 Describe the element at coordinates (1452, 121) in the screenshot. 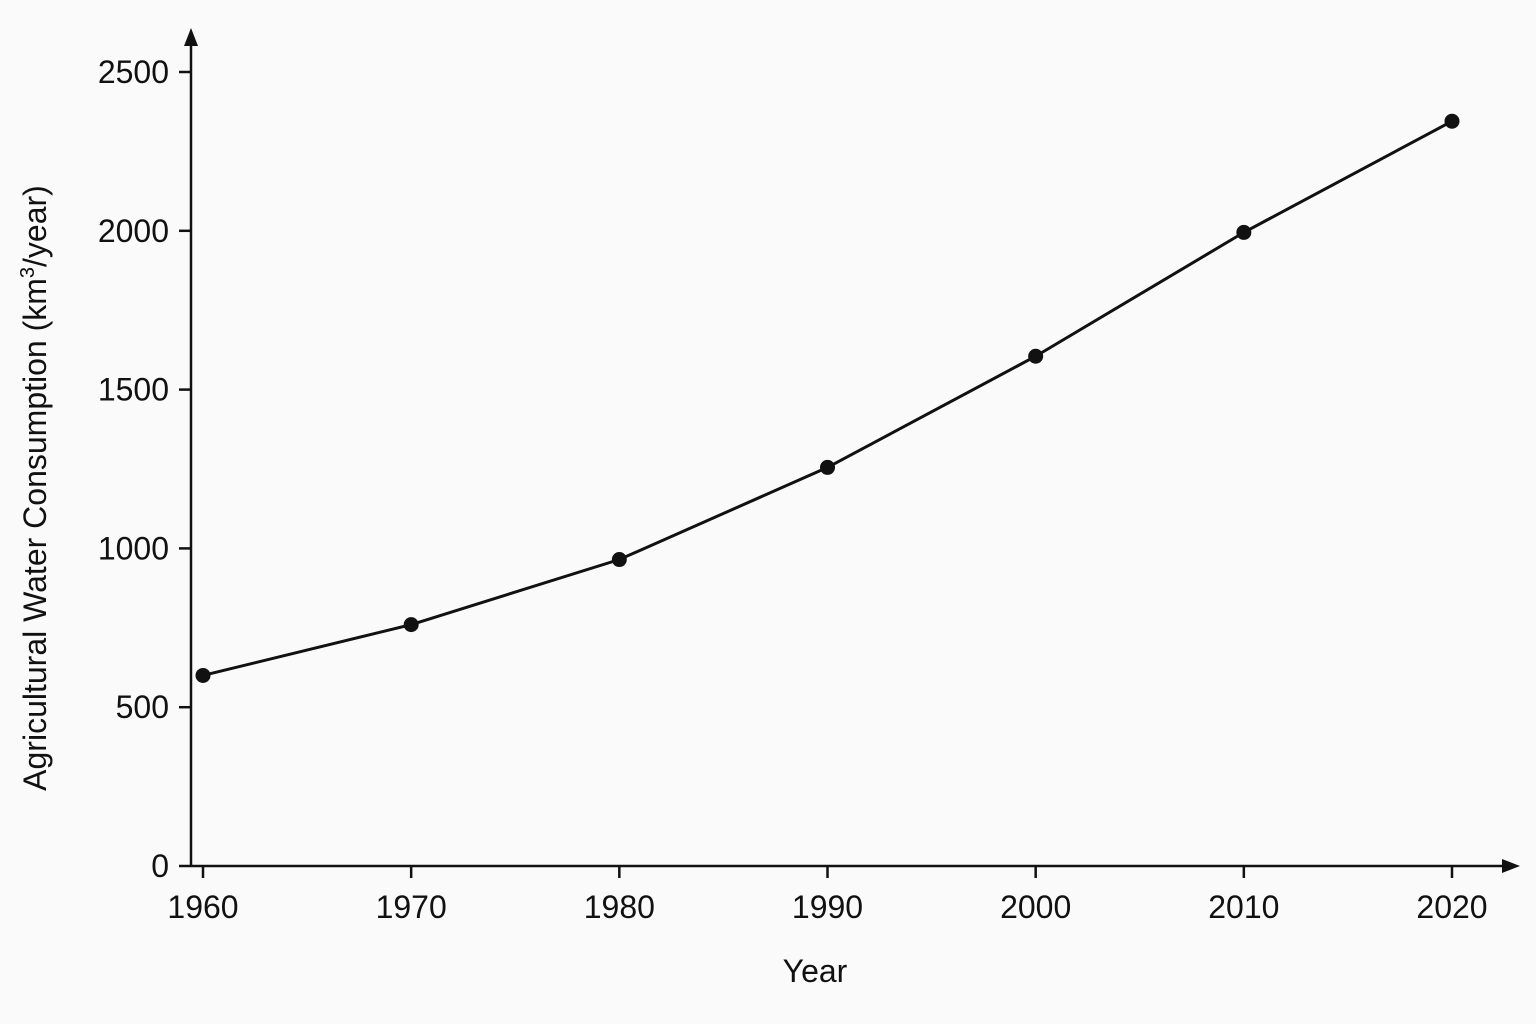

I see `data-point-2020` at that location.